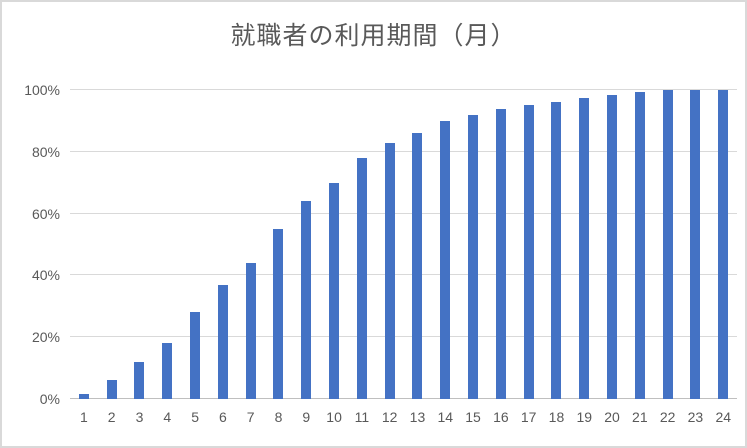 The image size is (747, 448). I want to click on x-tick-label-22: 22, so click(667, 417).